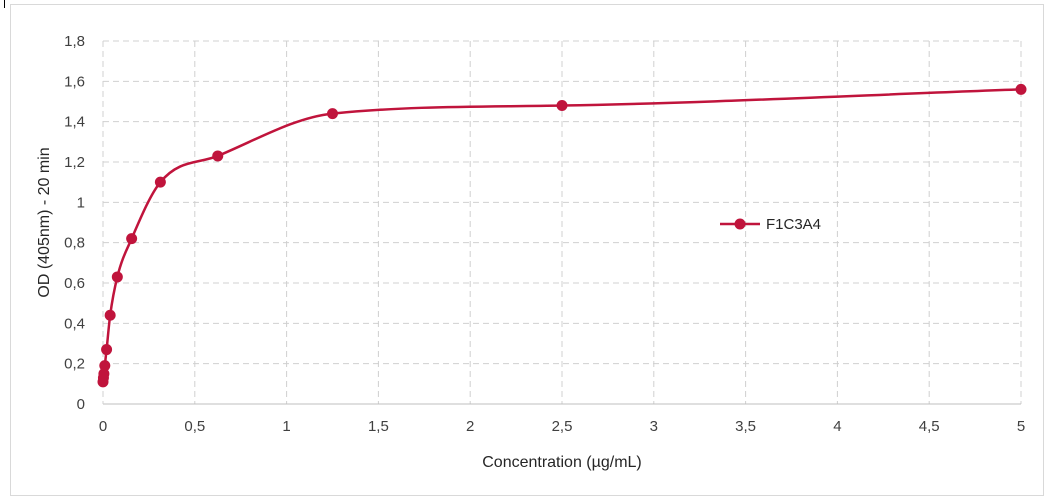 This screenshot has width=1048, height=500. What do you see at coordinates (81, 404) in the screenshot?
I see `y-tick-label: 0` at bounding box center [81, 404].